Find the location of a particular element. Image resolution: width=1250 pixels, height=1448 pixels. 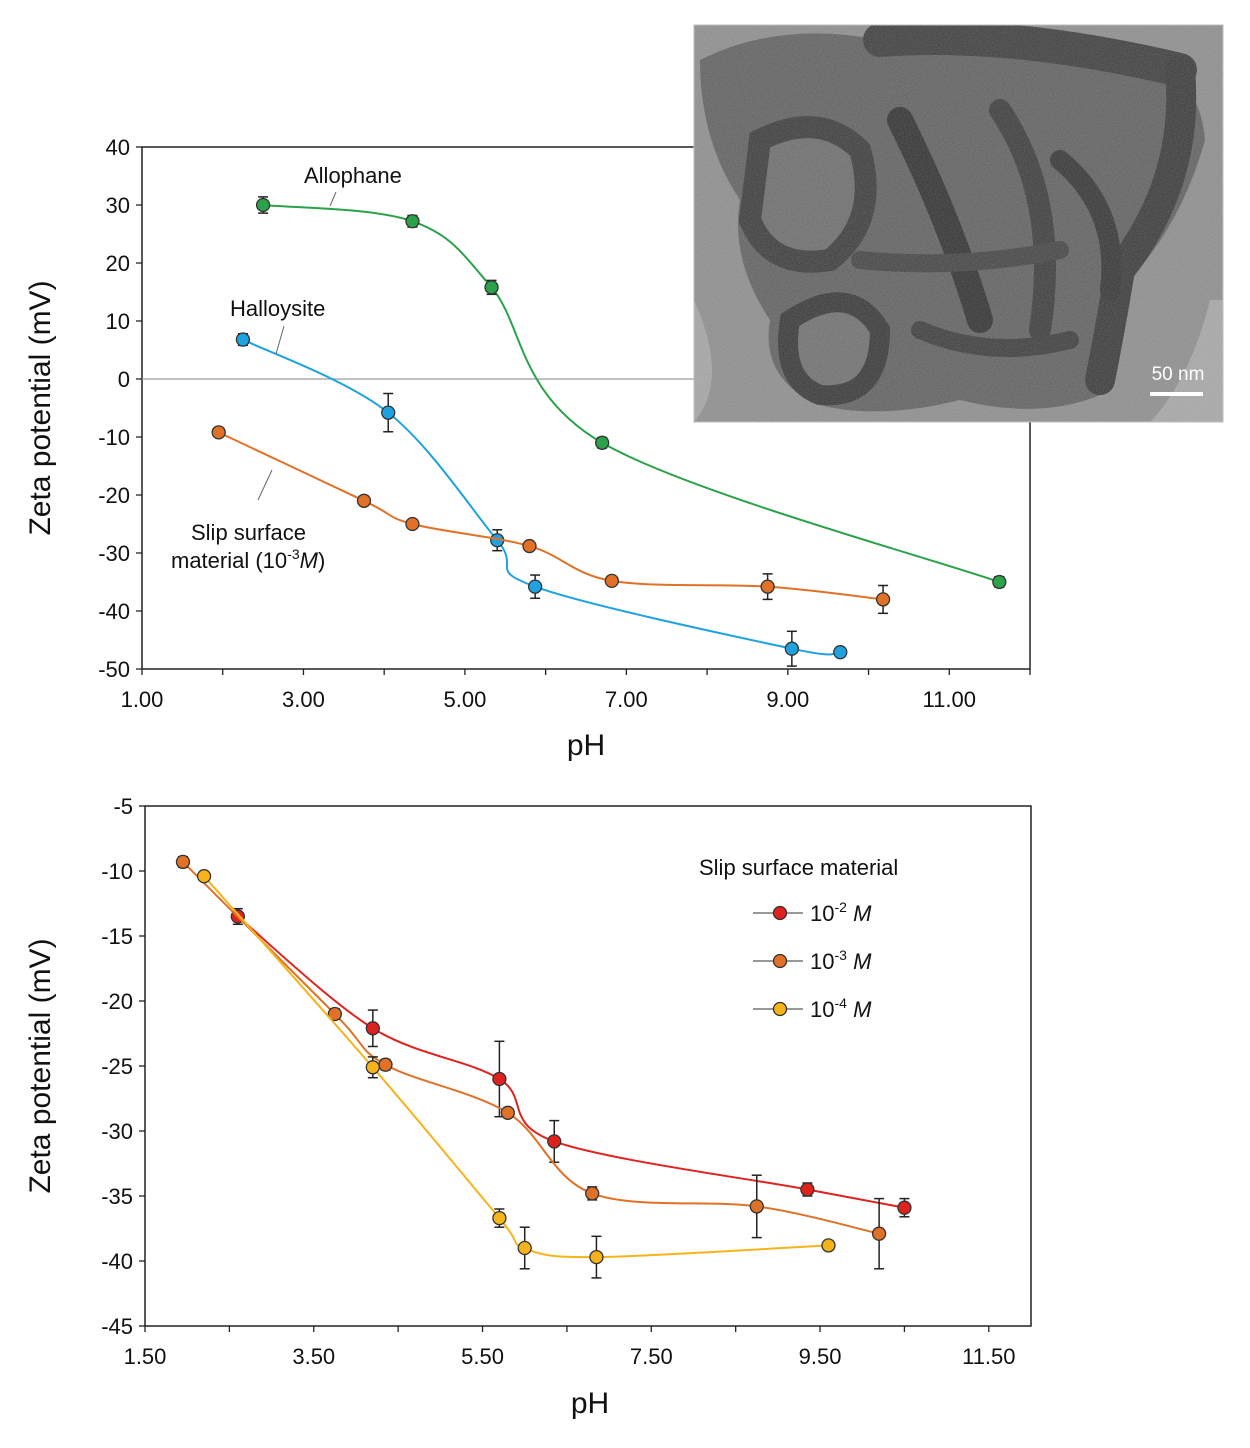

top-y-tick-label: -30 is located at coordinates (114, 553).